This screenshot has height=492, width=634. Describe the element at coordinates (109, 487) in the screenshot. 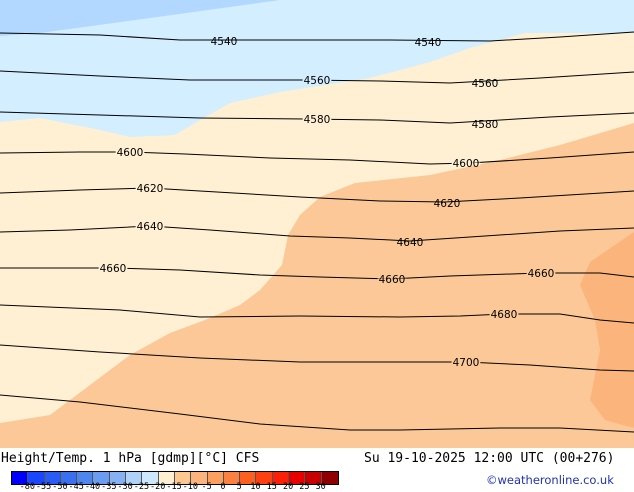

I see `color-scale-label: -35` at that location.